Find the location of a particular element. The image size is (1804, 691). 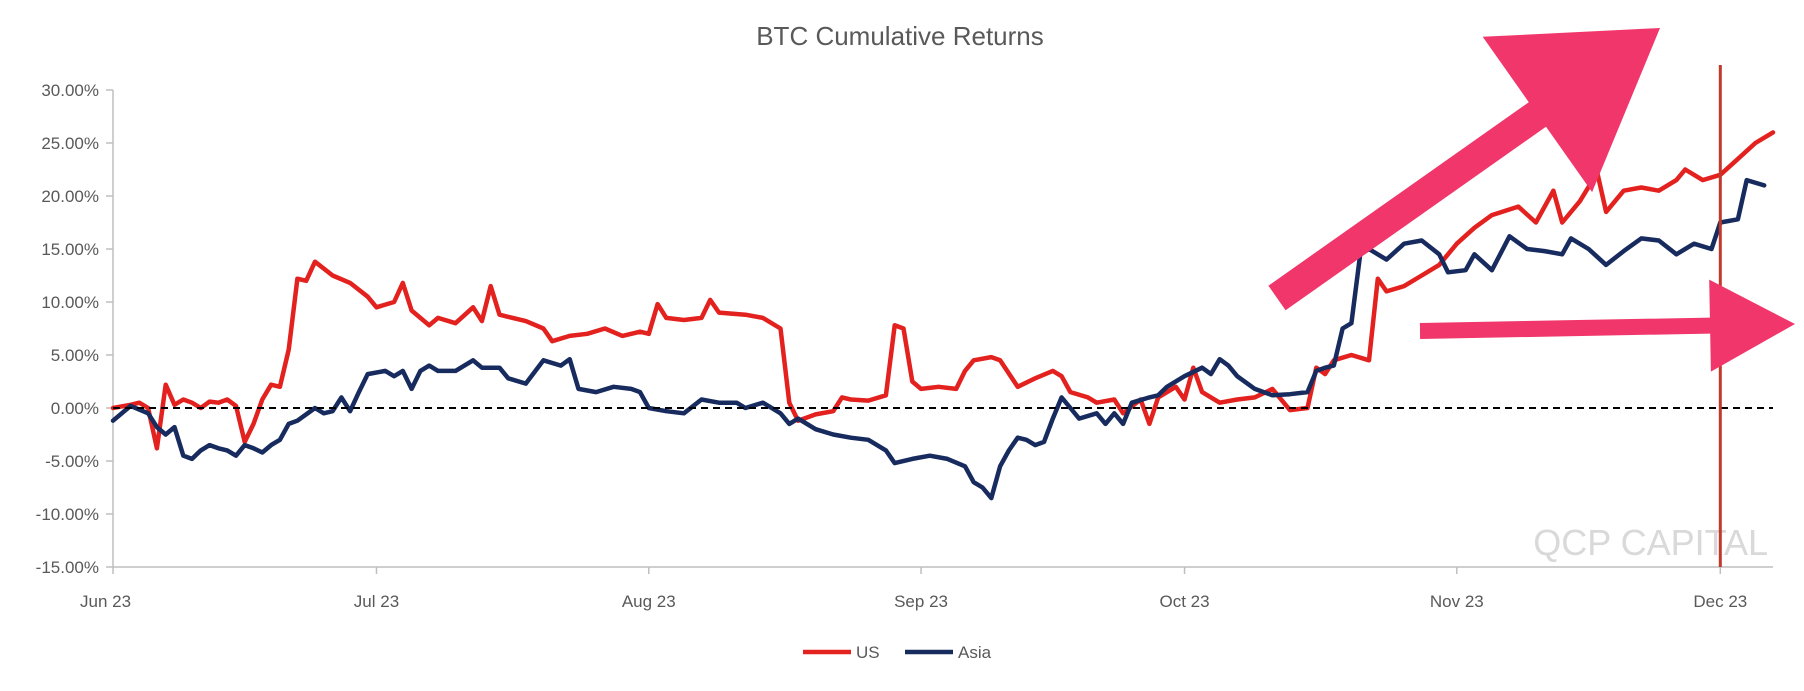

legend: US Asia is located at coordinates (897, 652).